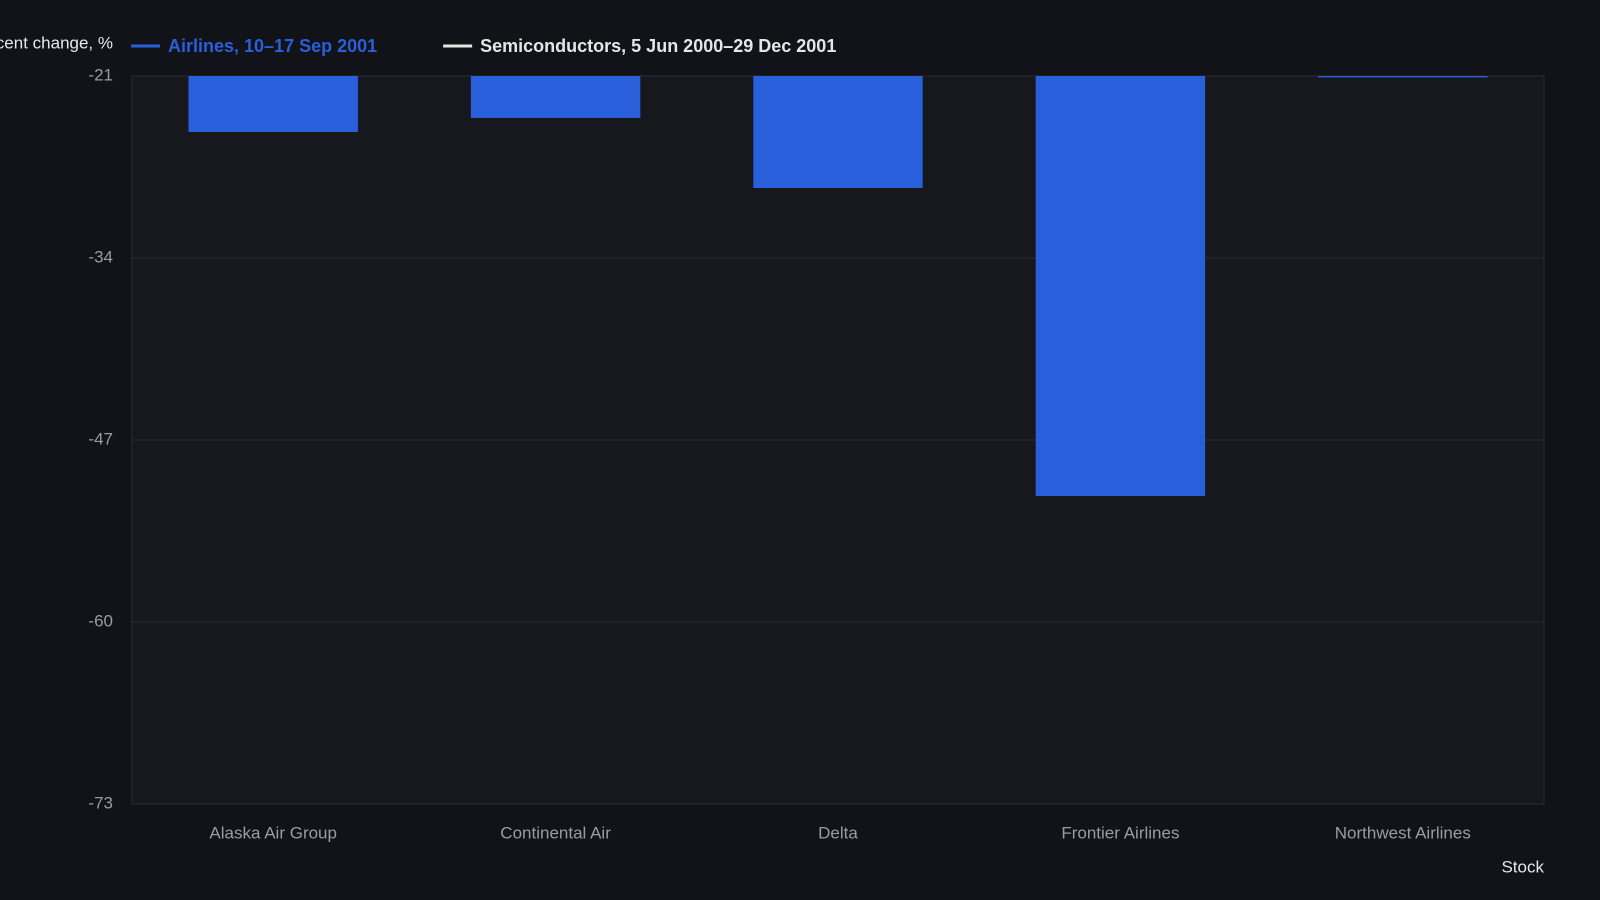  I want to click on x-axis-title: Stock, so click(1522, 866).